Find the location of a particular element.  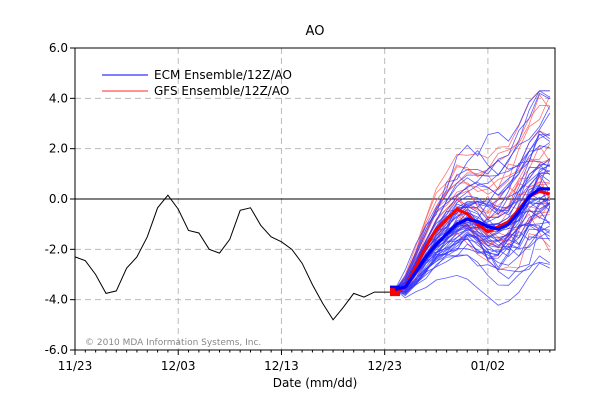

chart-title: AO is located at coordinates (315, 31).